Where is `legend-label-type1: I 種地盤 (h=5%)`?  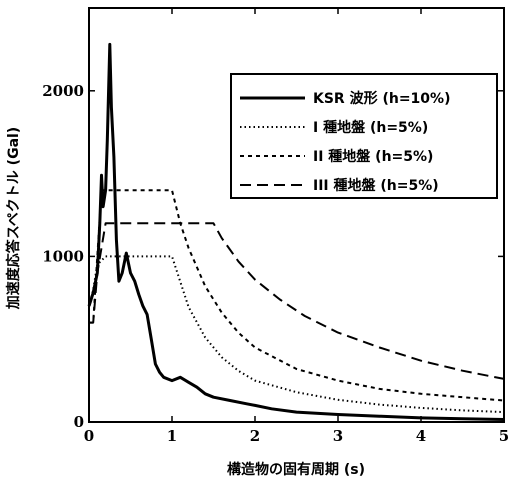
legend-label-type1: I 種地盤 (h=5%) is located at coordinates (370, 127).